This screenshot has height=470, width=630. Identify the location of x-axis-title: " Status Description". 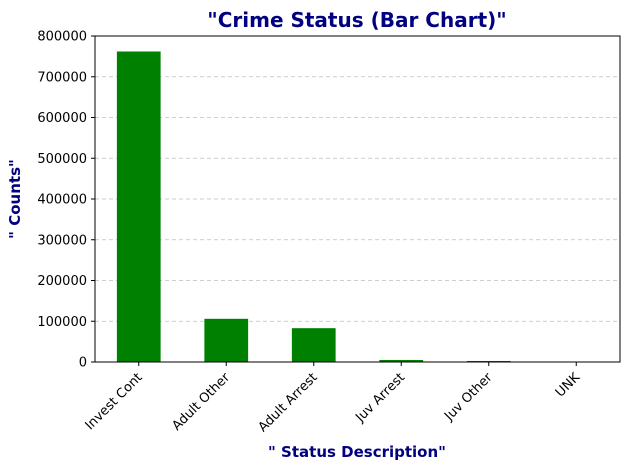
(357, 452).